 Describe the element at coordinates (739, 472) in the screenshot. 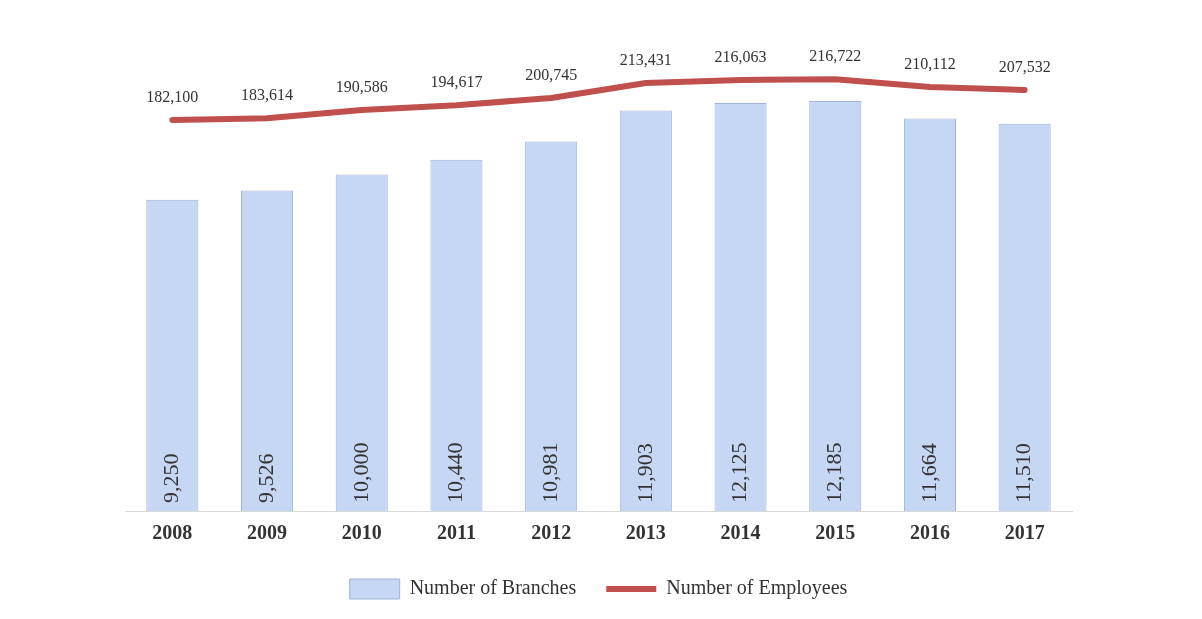

I see `data-label: 12,125` at that location.